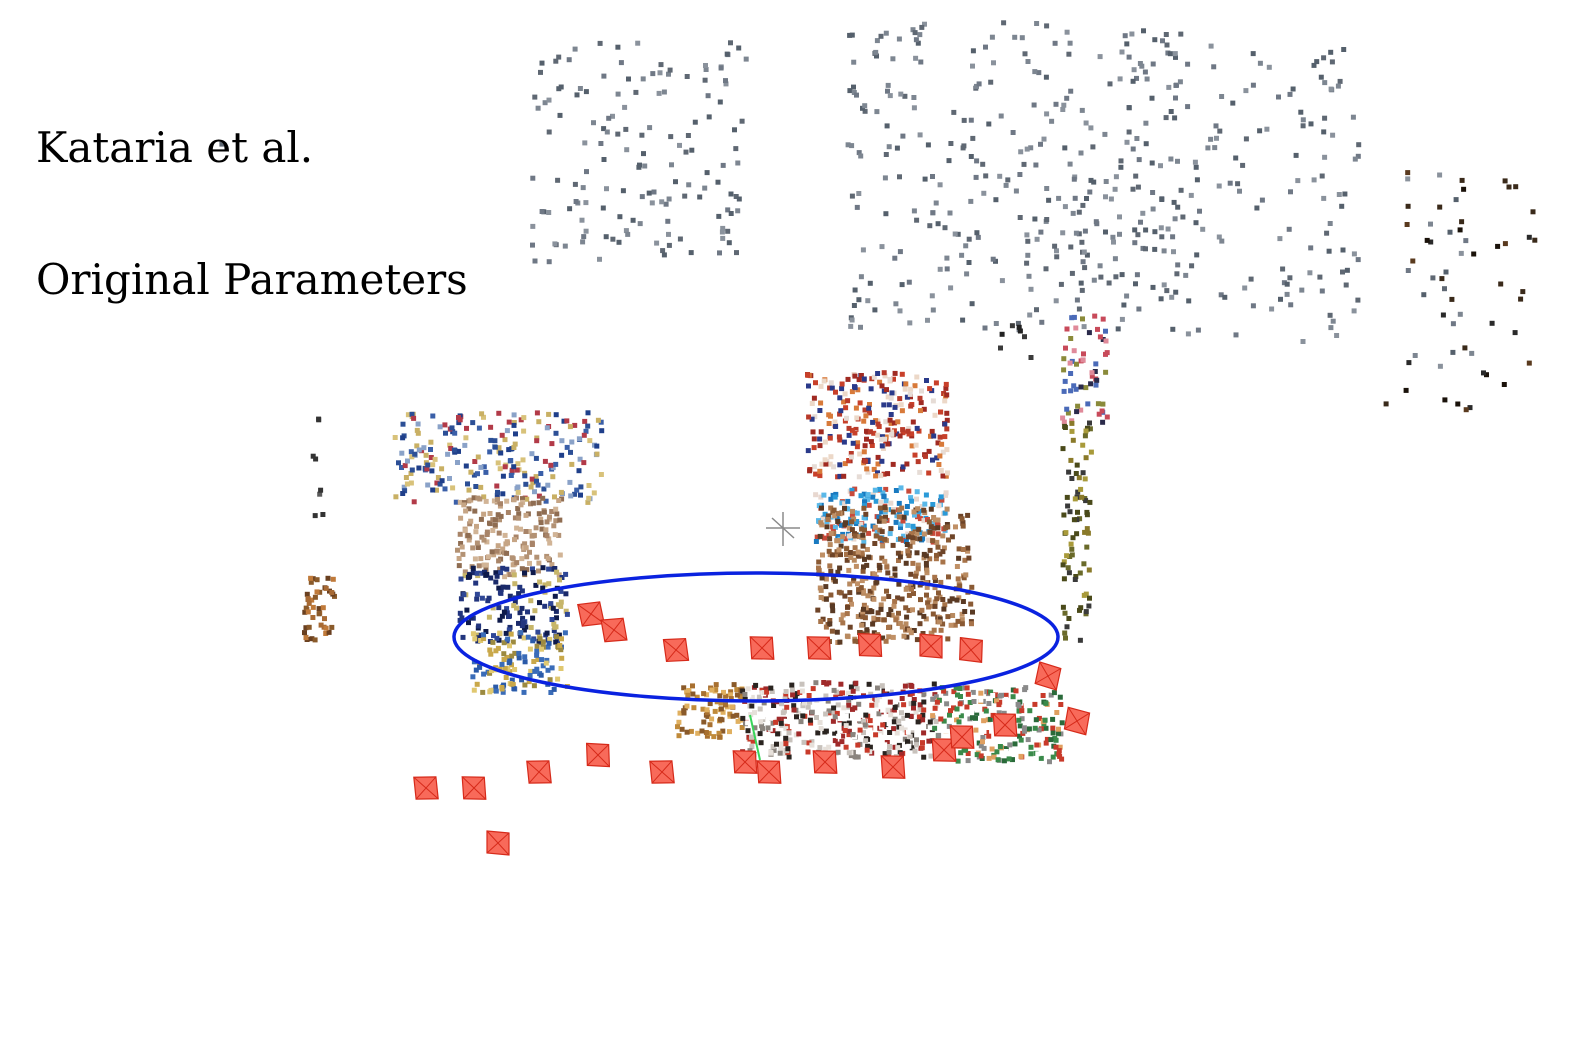 The image size is (1579, 1056). Describe the element at coordinates (252, 192) in the screenshot. I see `figure-caption: Kataria et al. Original Parameters` at that location.